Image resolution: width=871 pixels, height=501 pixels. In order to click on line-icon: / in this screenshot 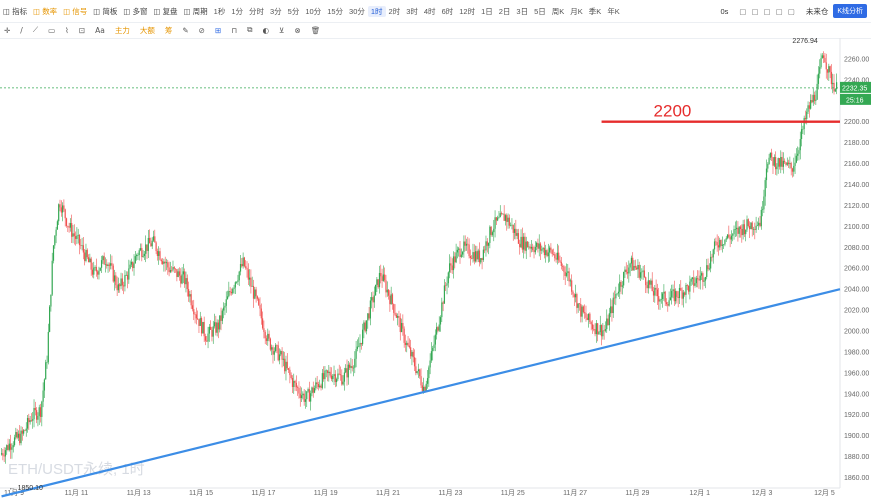, I will do `click(21, 30)`.